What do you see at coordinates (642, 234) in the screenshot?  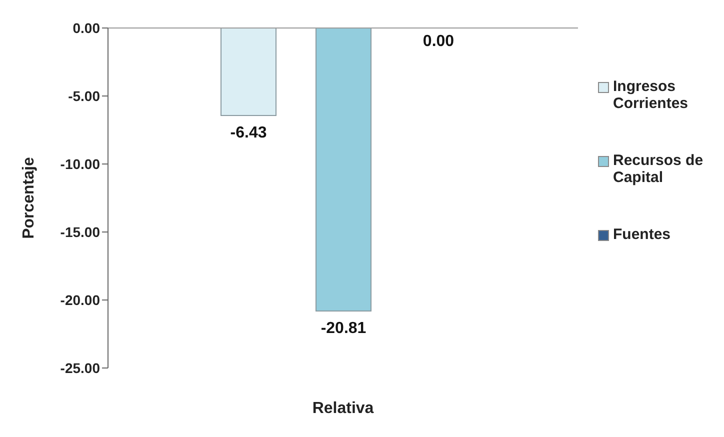 I see `legend-label: Fuentes` at bounding box center [642, 234].